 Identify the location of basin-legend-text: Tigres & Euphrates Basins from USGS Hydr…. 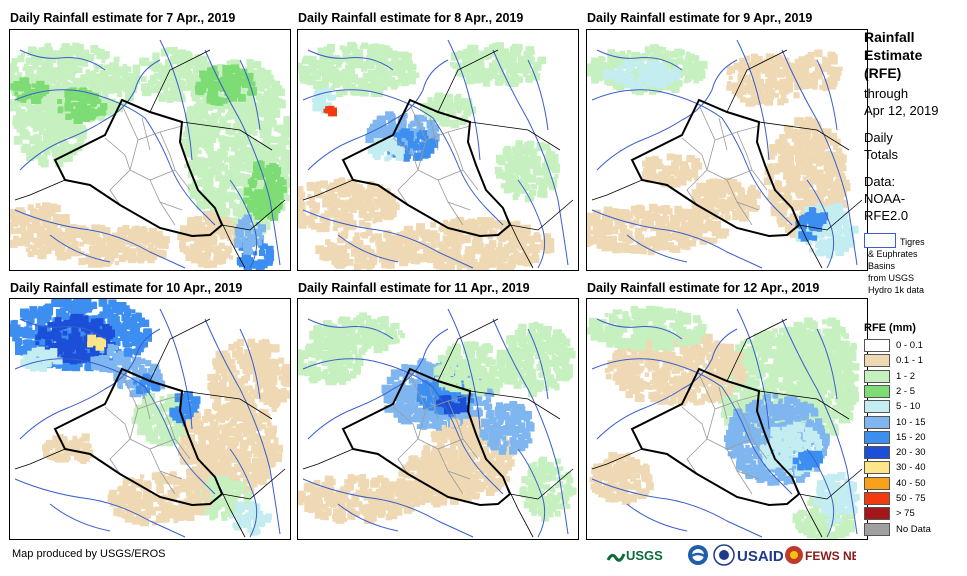
(896, 266).